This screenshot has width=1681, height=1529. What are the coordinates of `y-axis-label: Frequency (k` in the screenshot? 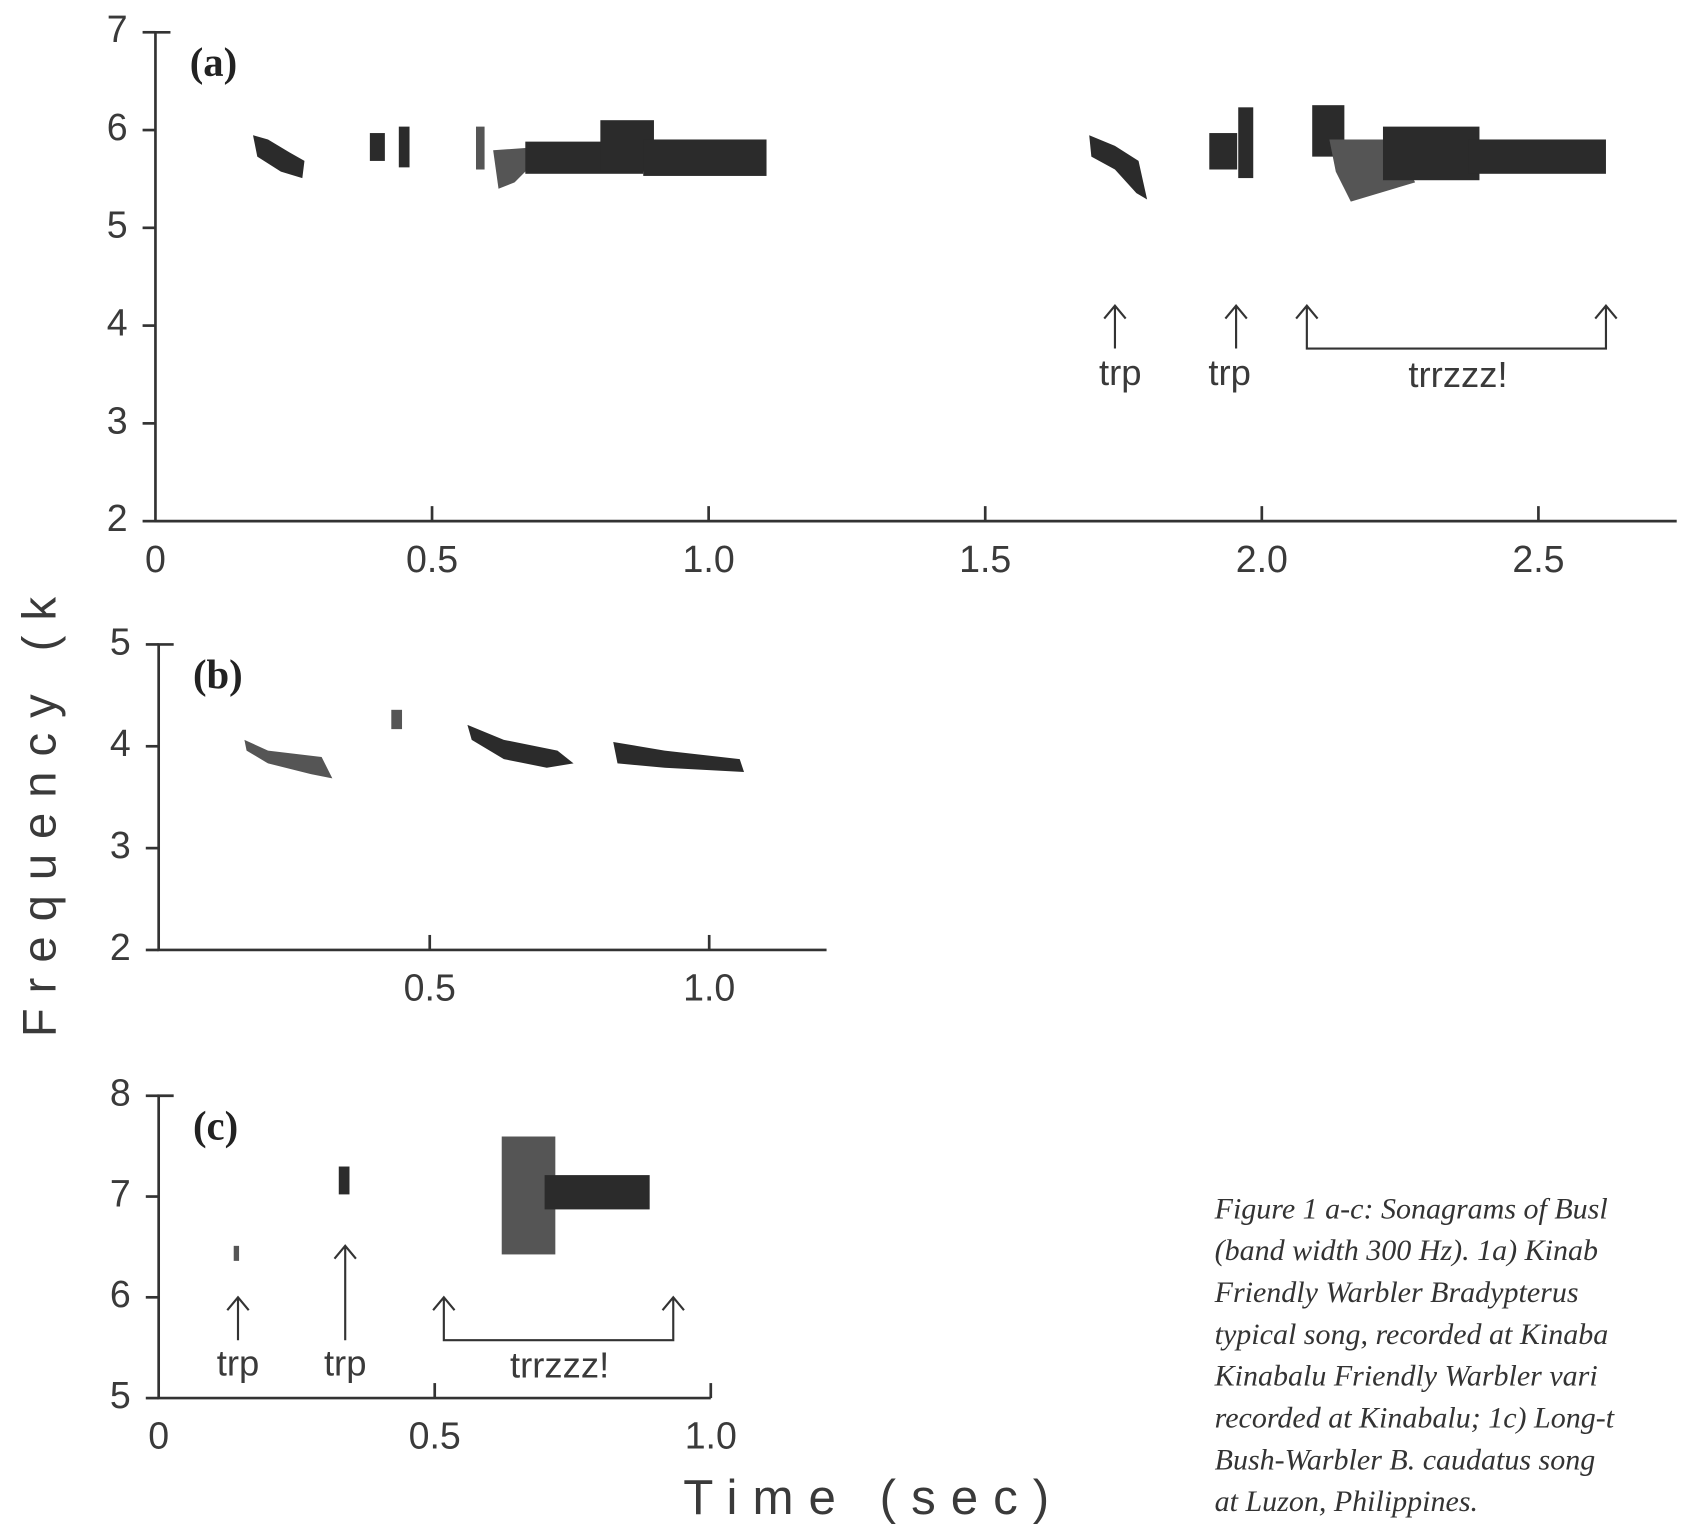 It's located at (38, 809).